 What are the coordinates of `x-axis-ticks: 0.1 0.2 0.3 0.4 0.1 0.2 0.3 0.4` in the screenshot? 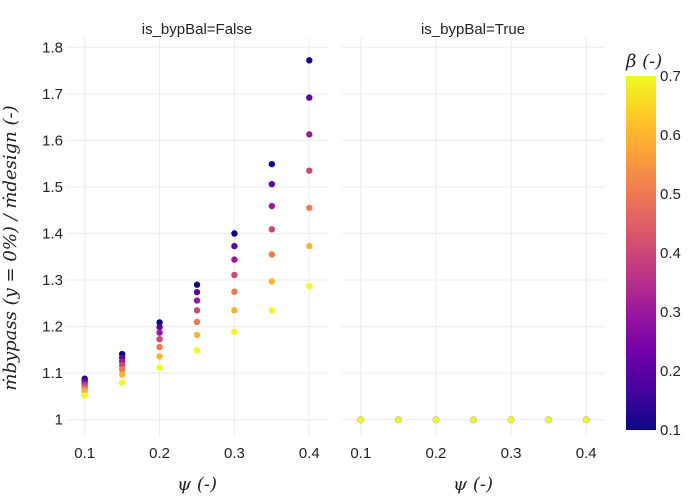 It's located at (335, 453).